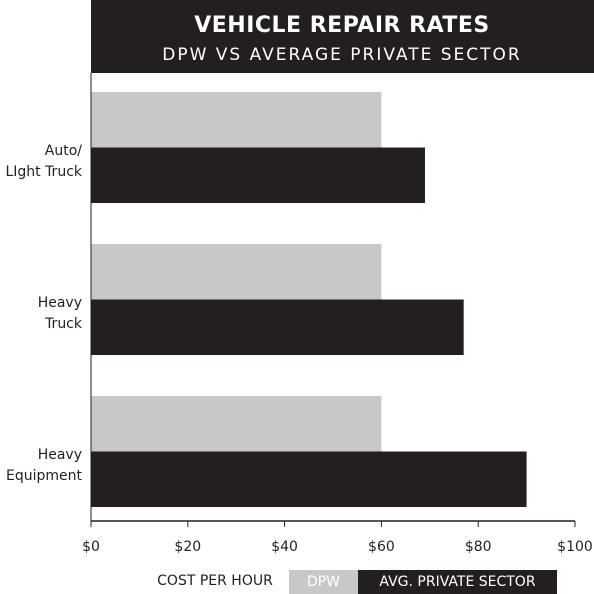 The width and height of the screenshot is (594, 594). Describe the element at coordinates (215, 581) in the screenshot. I see `x-axis-label: COST PER HOUR` at that location.